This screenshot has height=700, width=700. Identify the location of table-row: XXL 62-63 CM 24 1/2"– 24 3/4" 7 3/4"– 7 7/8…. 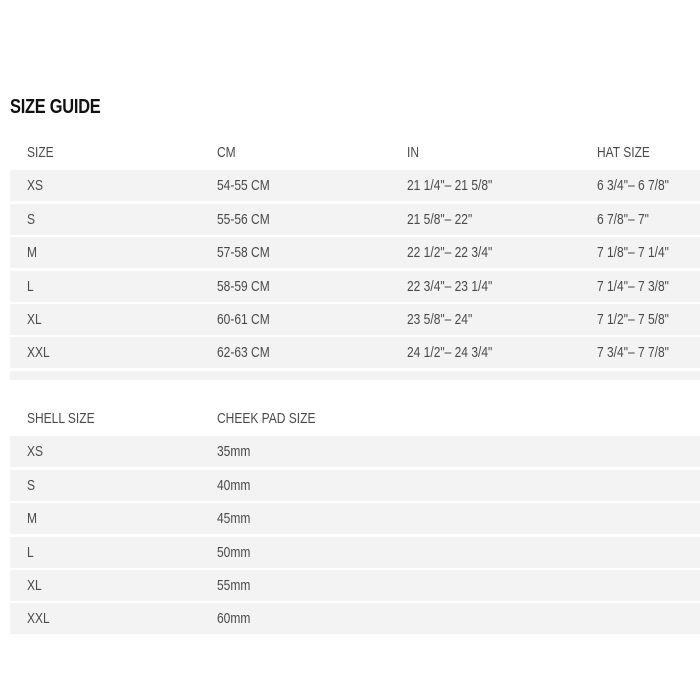
(355, 353).